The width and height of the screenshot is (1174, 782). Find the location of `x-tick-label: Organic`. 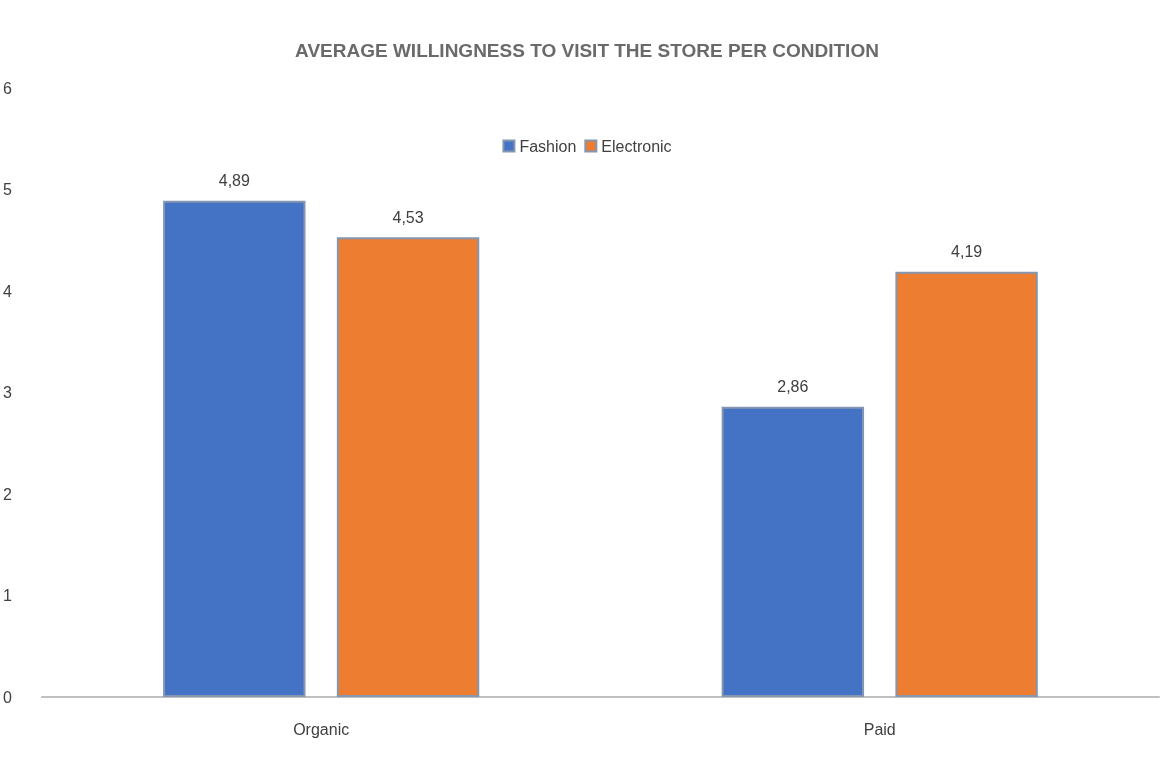

x-tick-label: Organic is located at coordinates (321, 729).